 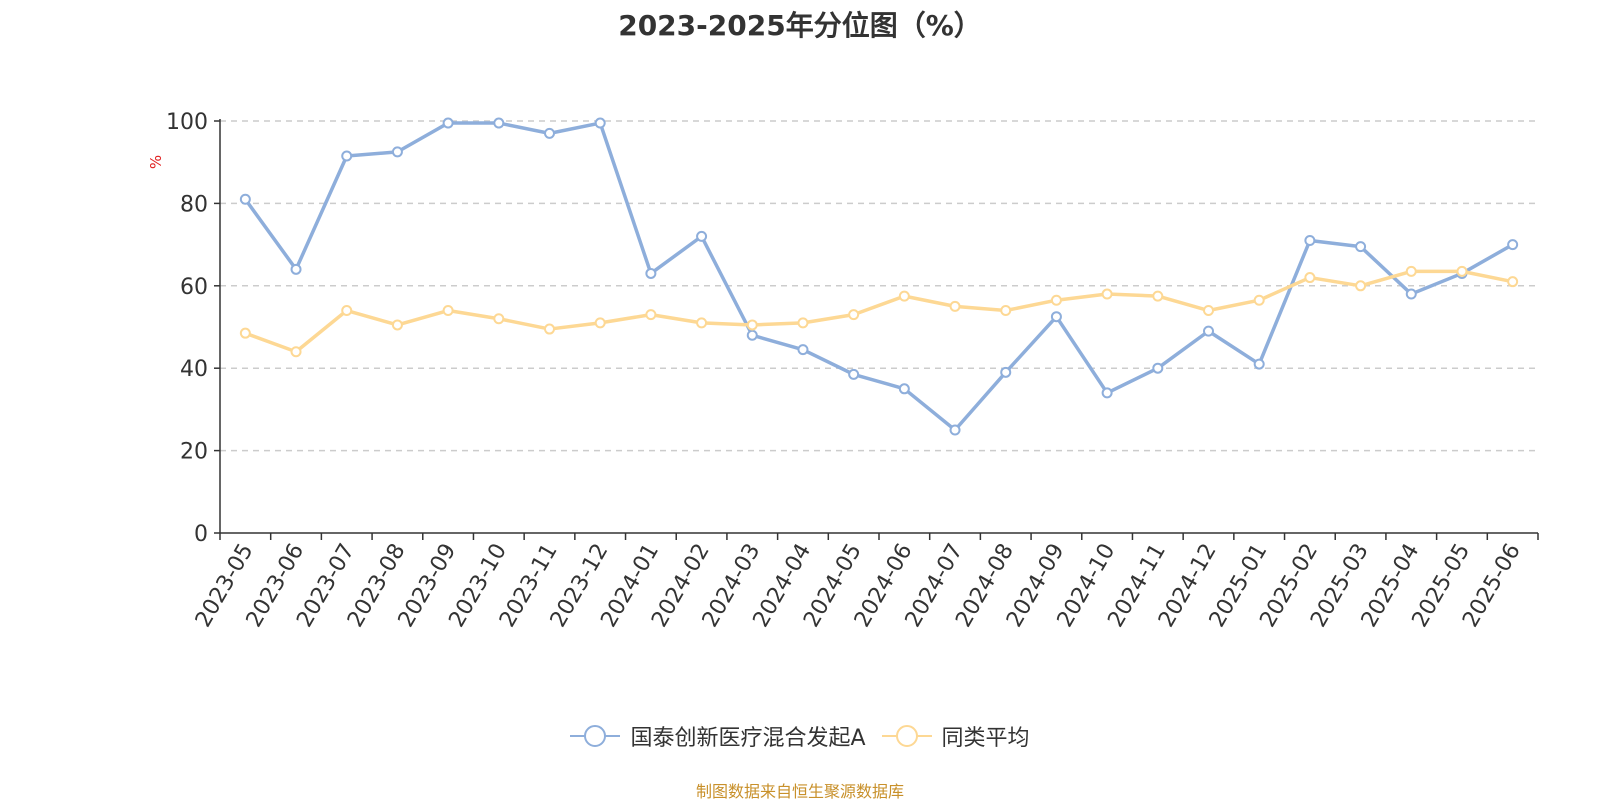 I want to click on legend-item-fund: 国泰创新医疗混合发起A, so click(x=718, y=736).